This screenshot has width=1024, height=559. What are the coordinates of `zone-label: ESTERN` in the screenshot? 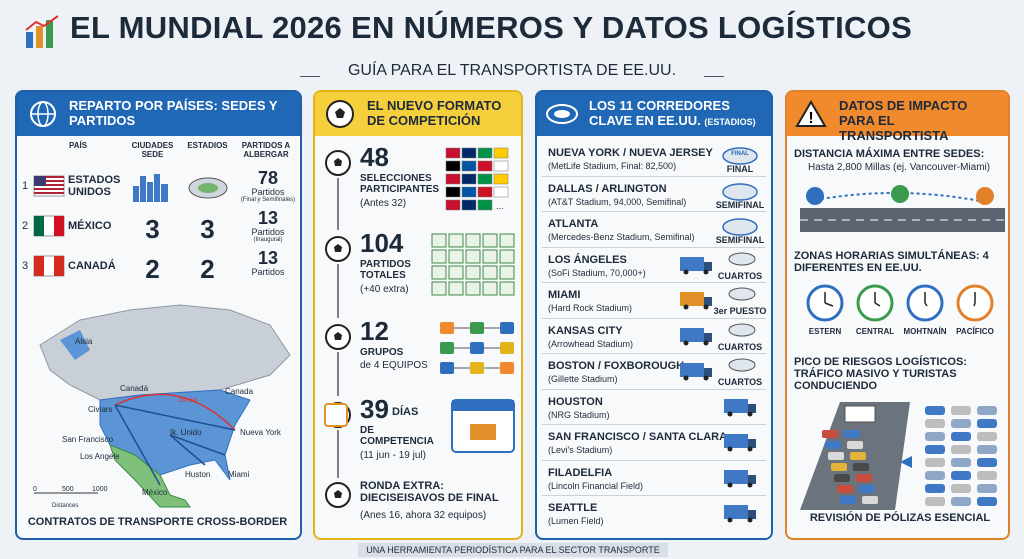 It's located at (825, 331).